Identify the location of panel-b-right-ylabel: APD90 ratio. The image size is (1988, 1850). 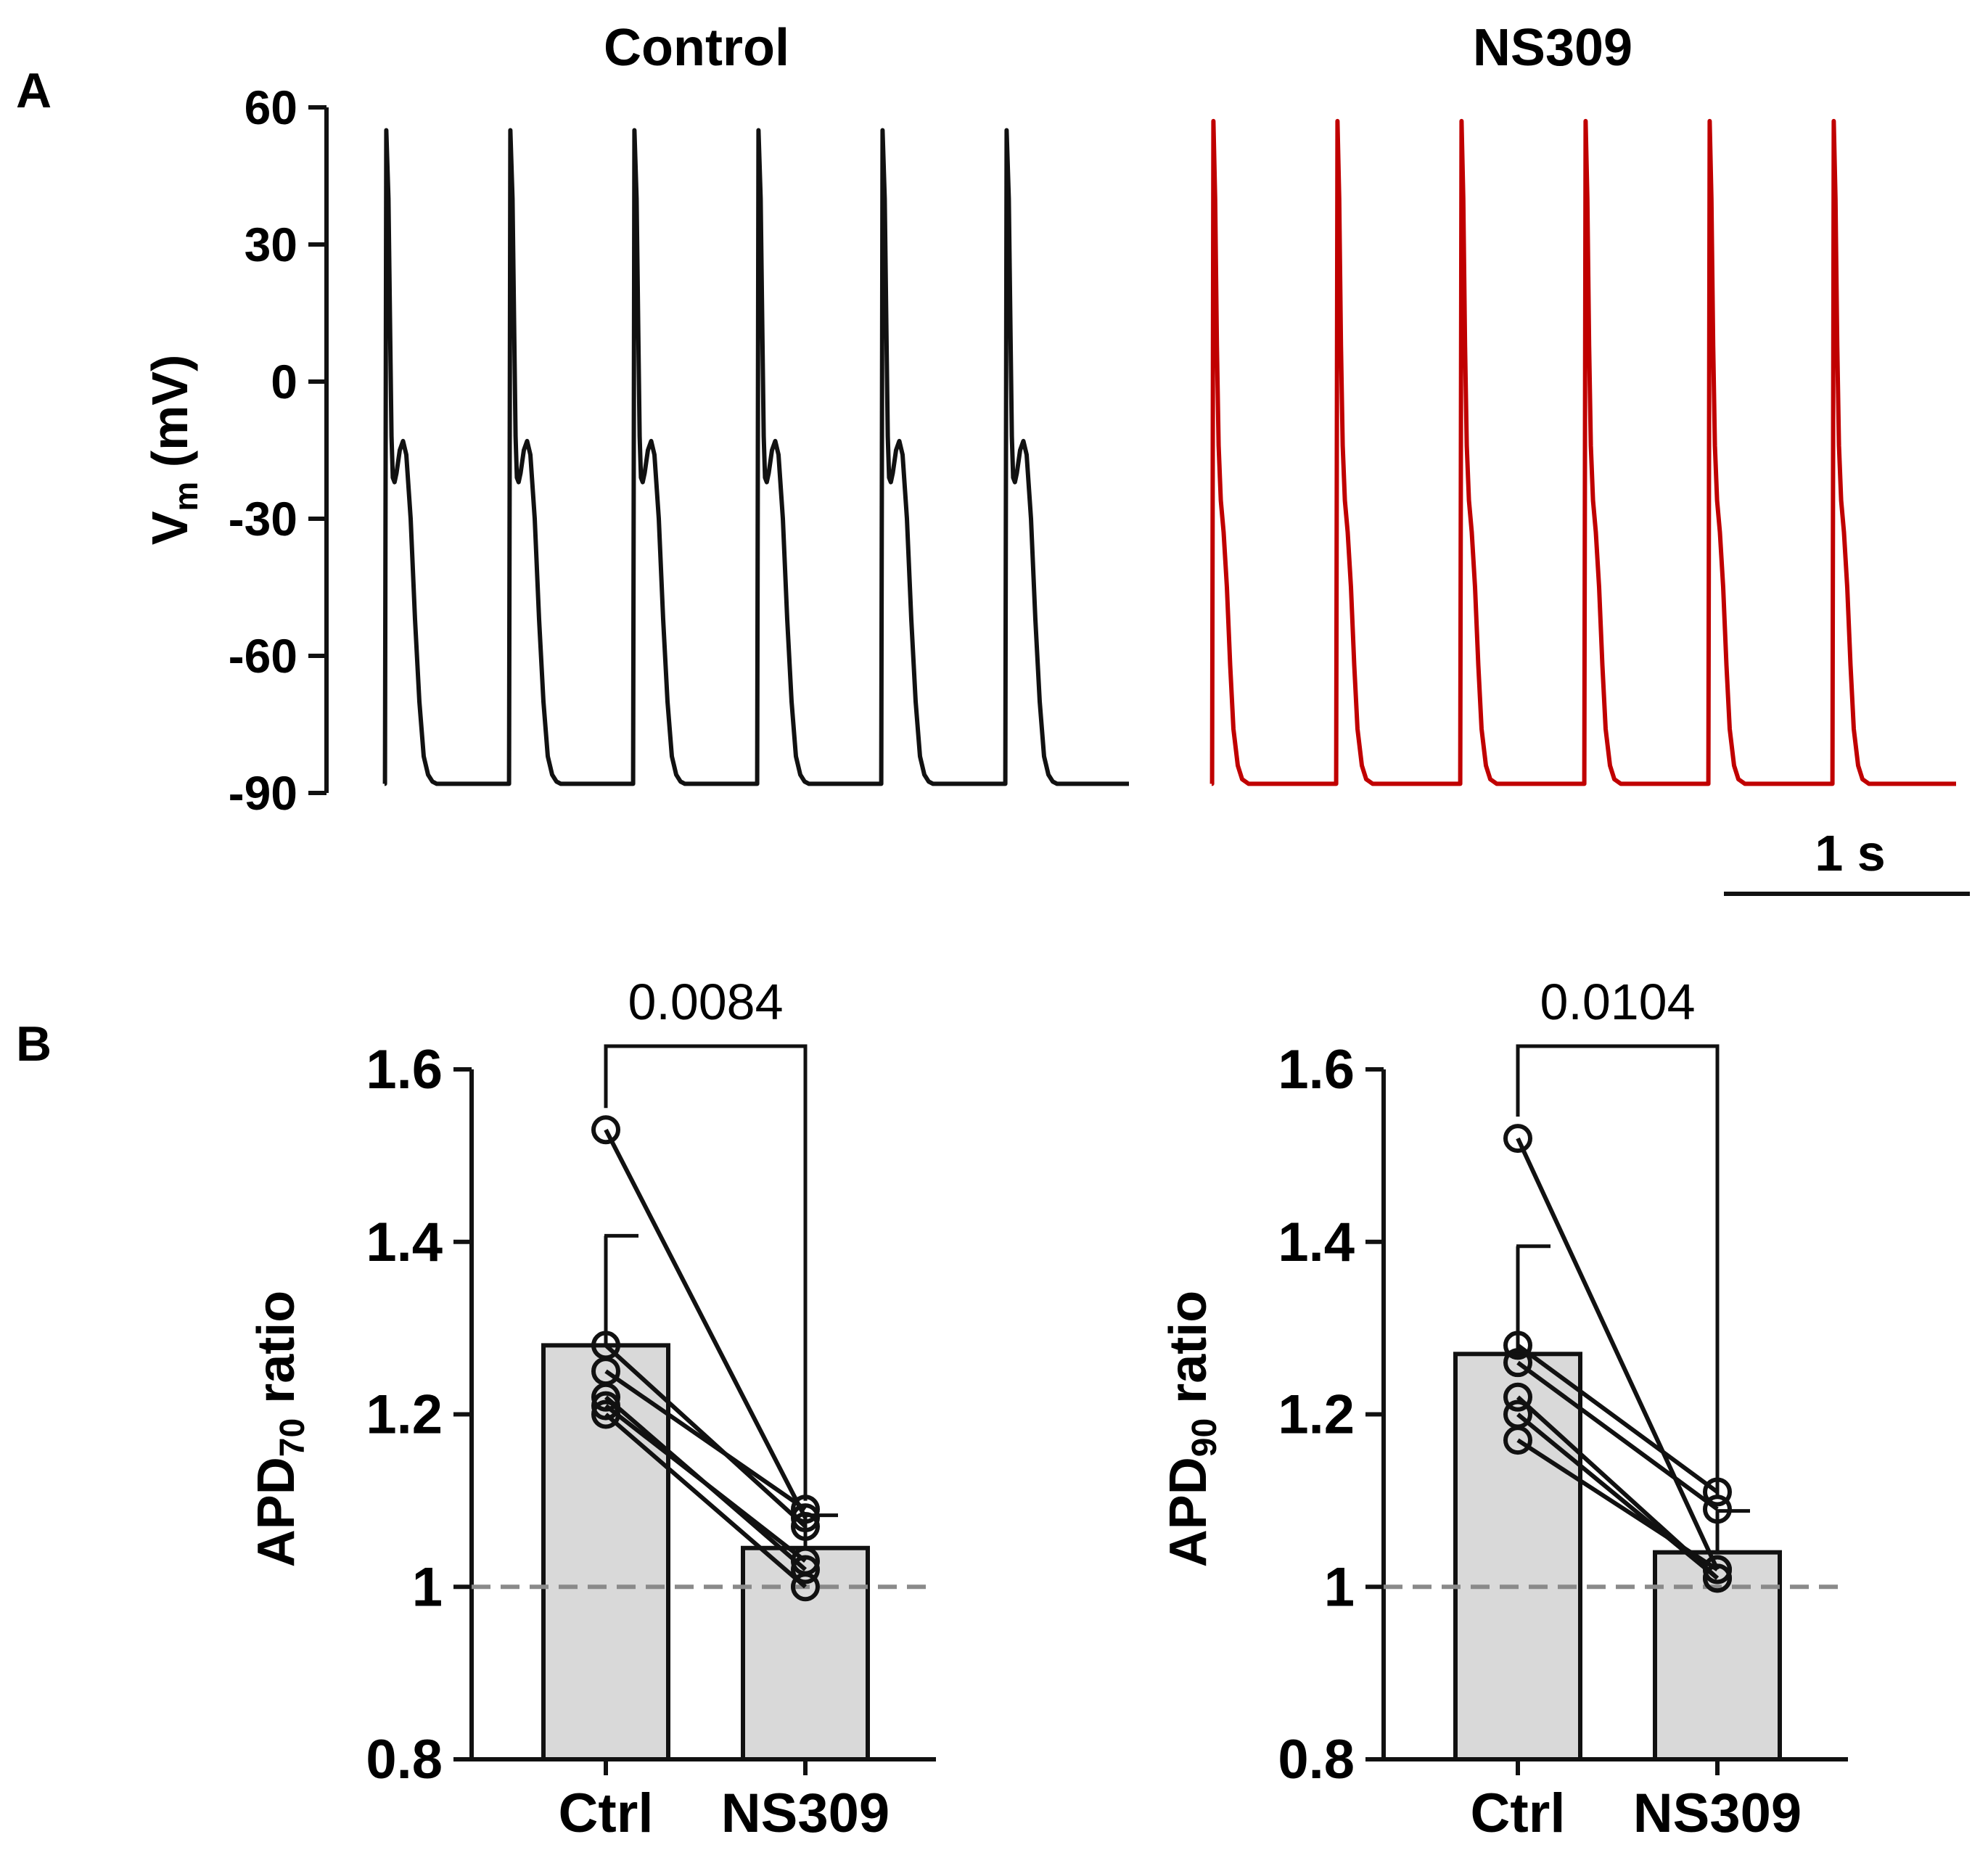
(1191, 1429).